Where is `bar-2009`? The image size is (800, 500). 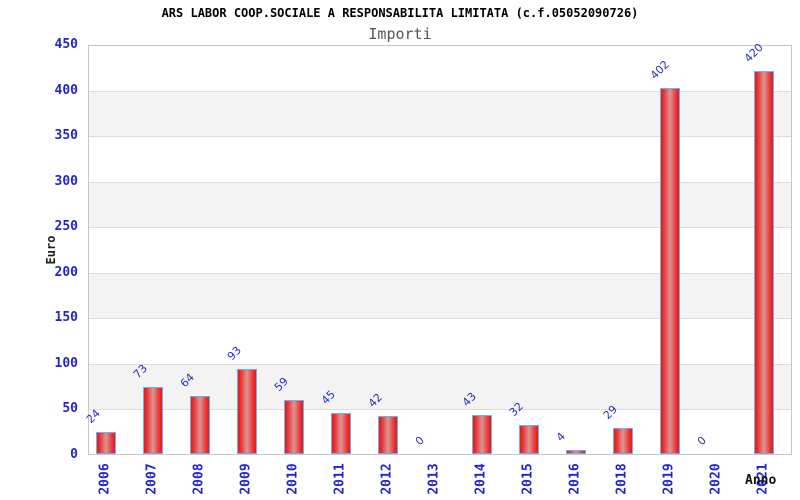 bar-2009 is located at coordinates (247, 411).